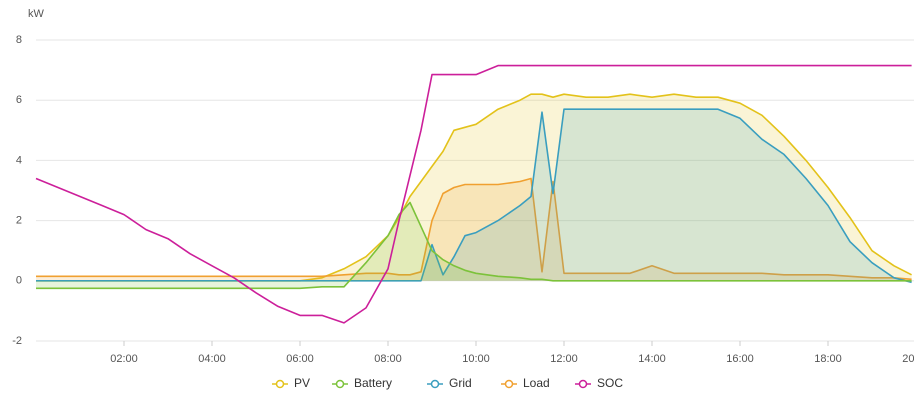  I want to click on x-tick-label: 18:00, so click(828, 359).